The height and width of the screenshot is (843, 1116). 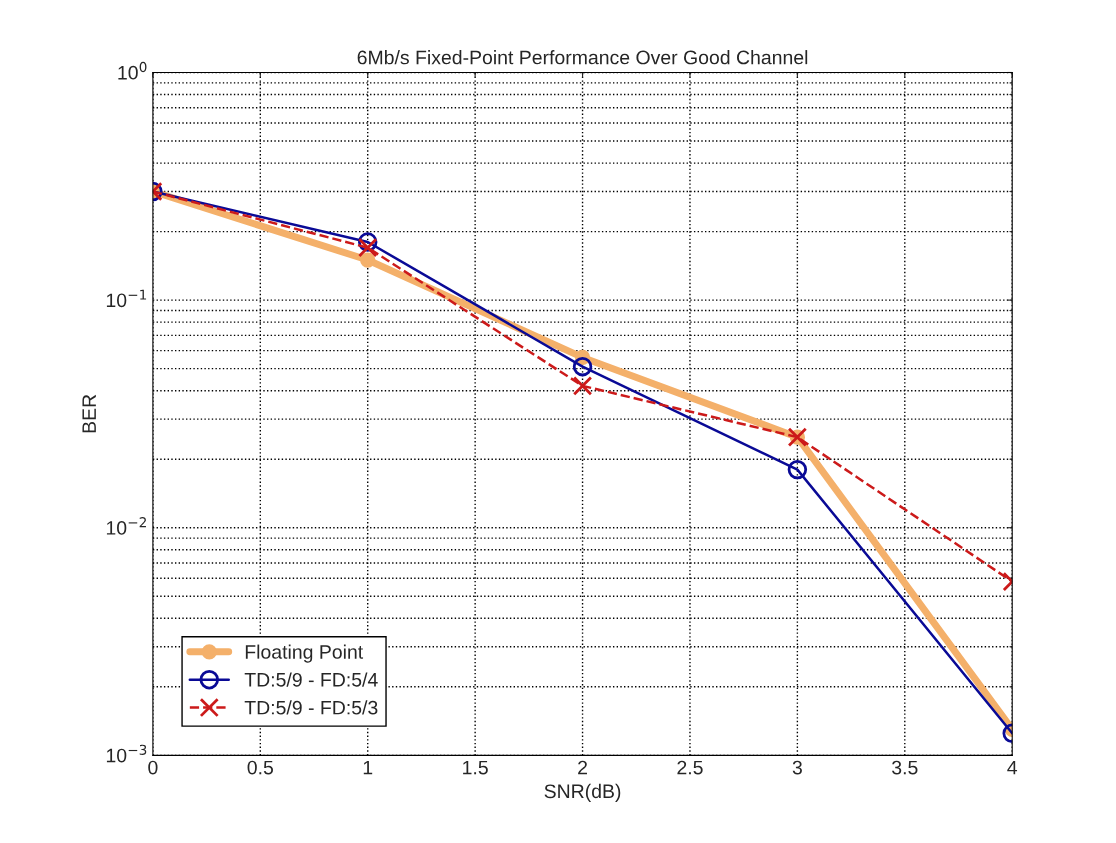 What do you see at coordinates (905, 767) in the screenshot?
I see `x-tick-label: 3.5` at bounding box center [905, 767].